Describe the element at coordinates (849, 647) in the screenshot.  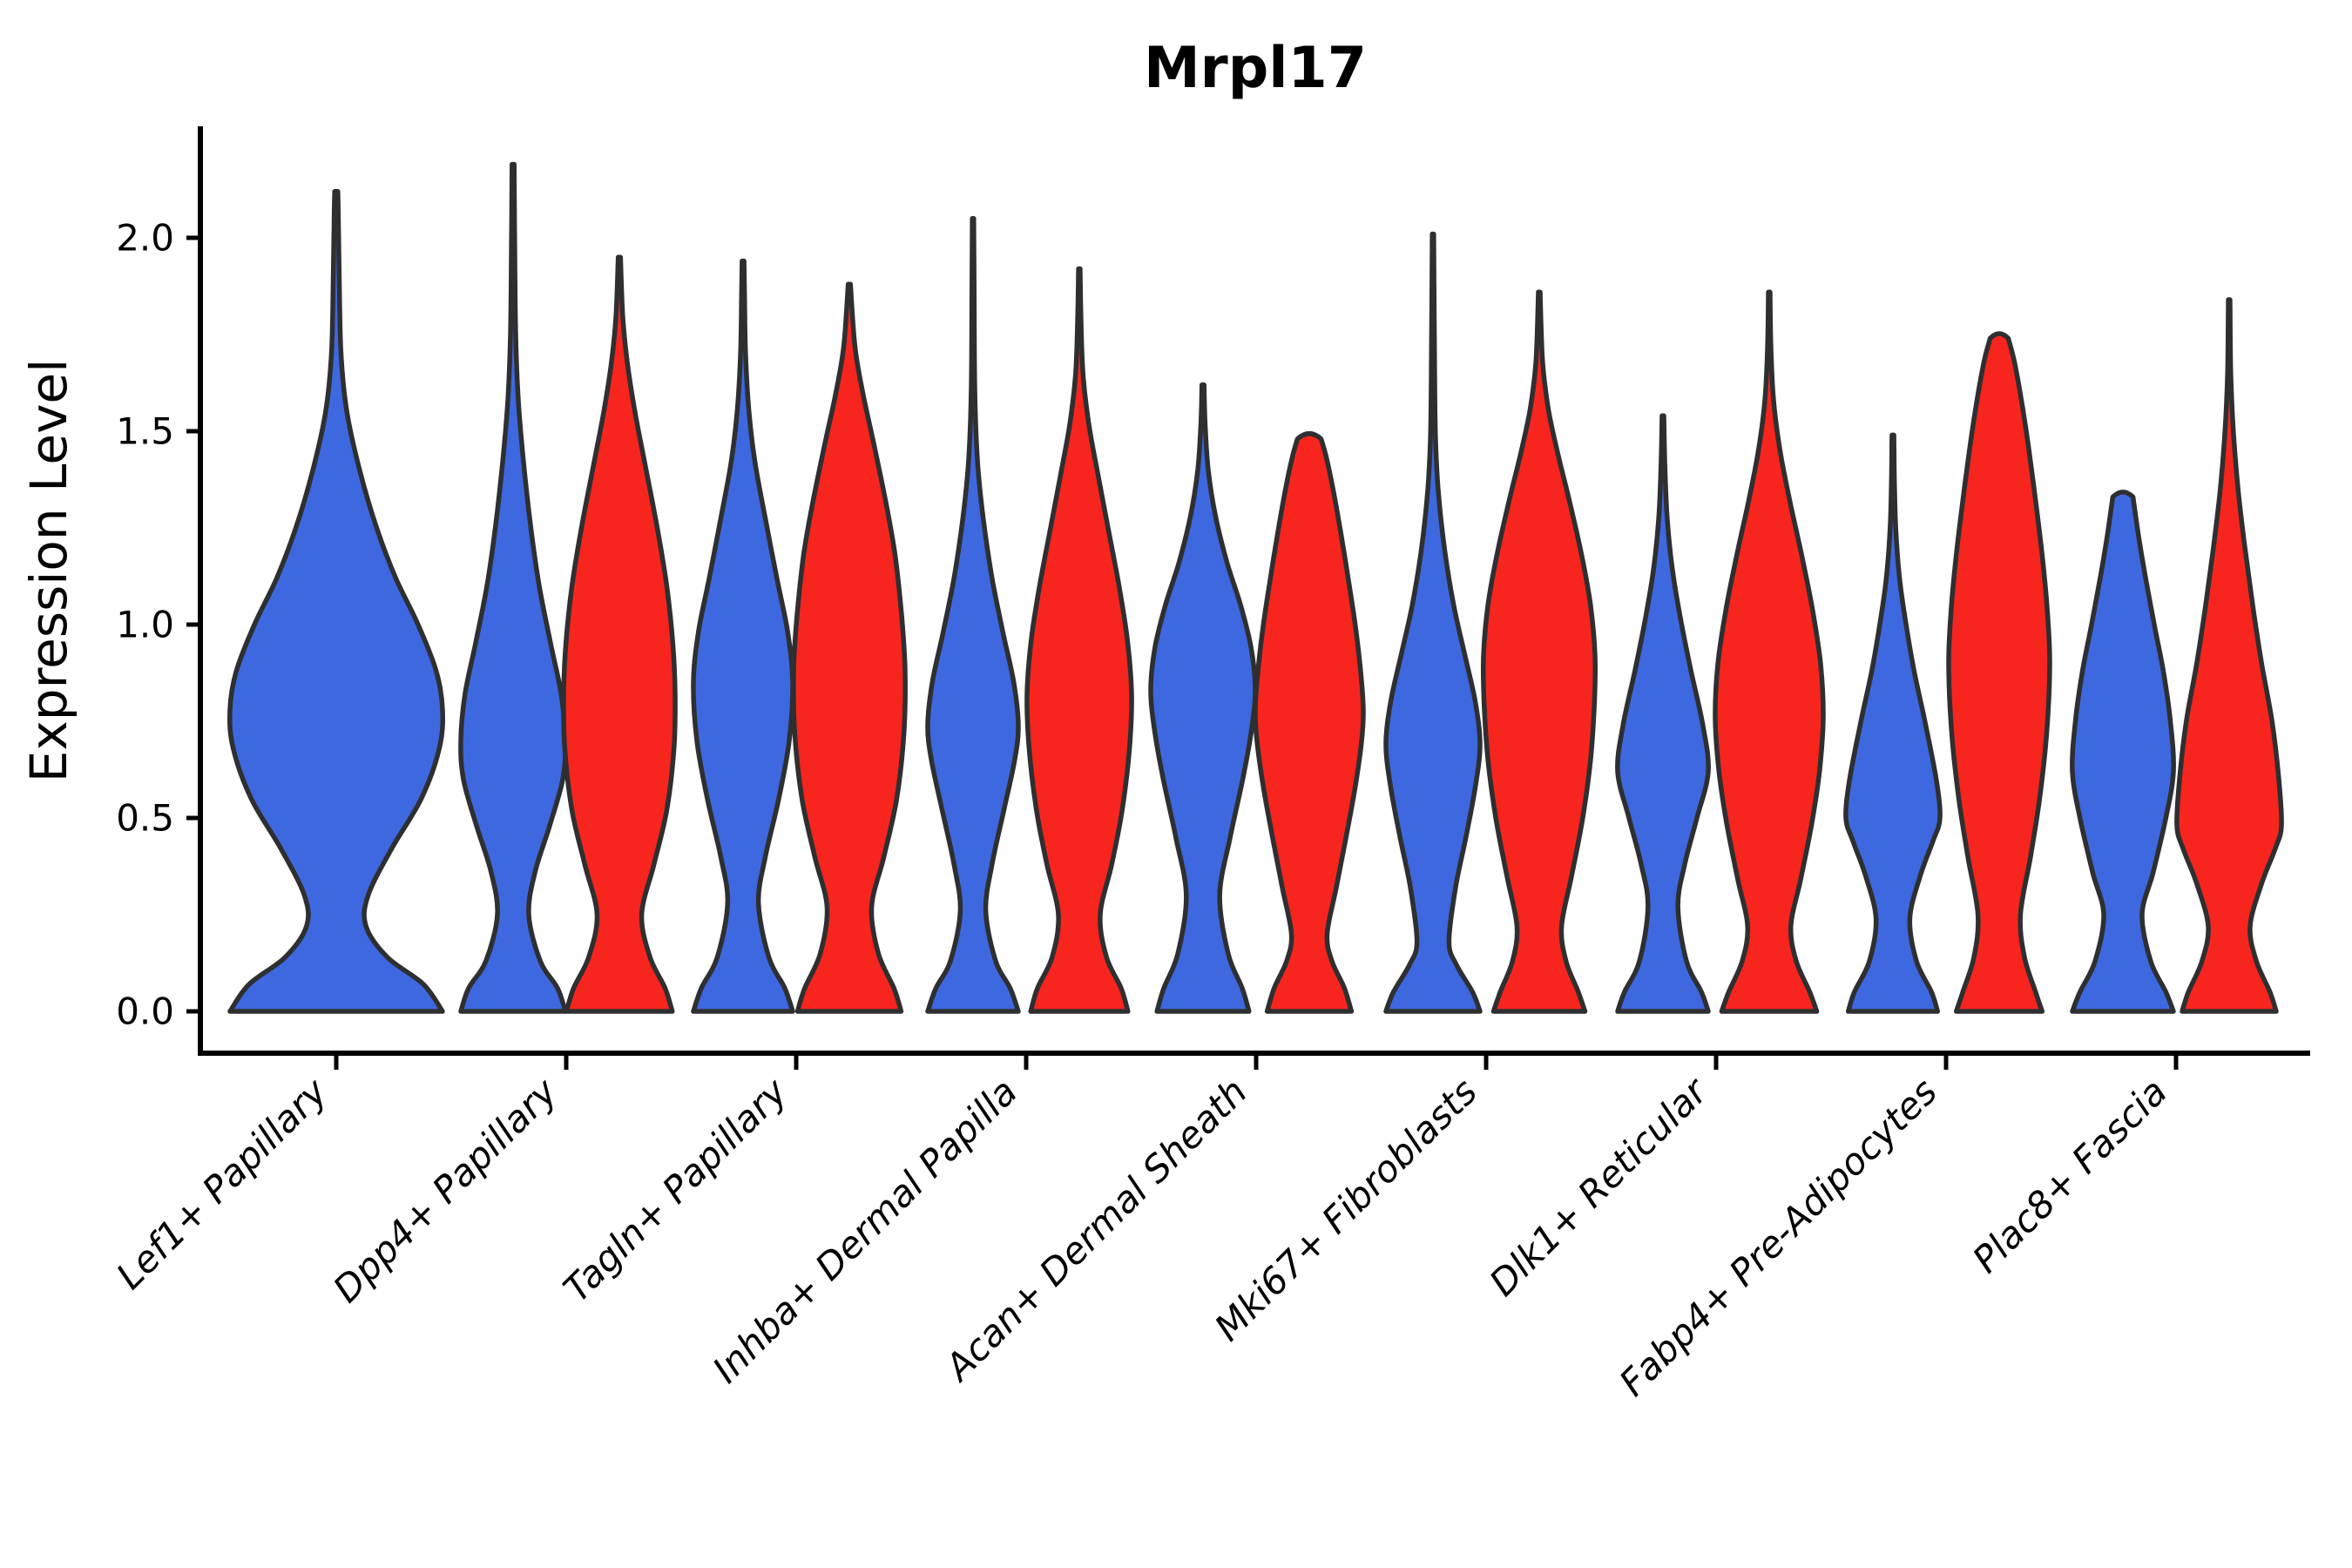
I see `violin-2-condition-red` at that location.